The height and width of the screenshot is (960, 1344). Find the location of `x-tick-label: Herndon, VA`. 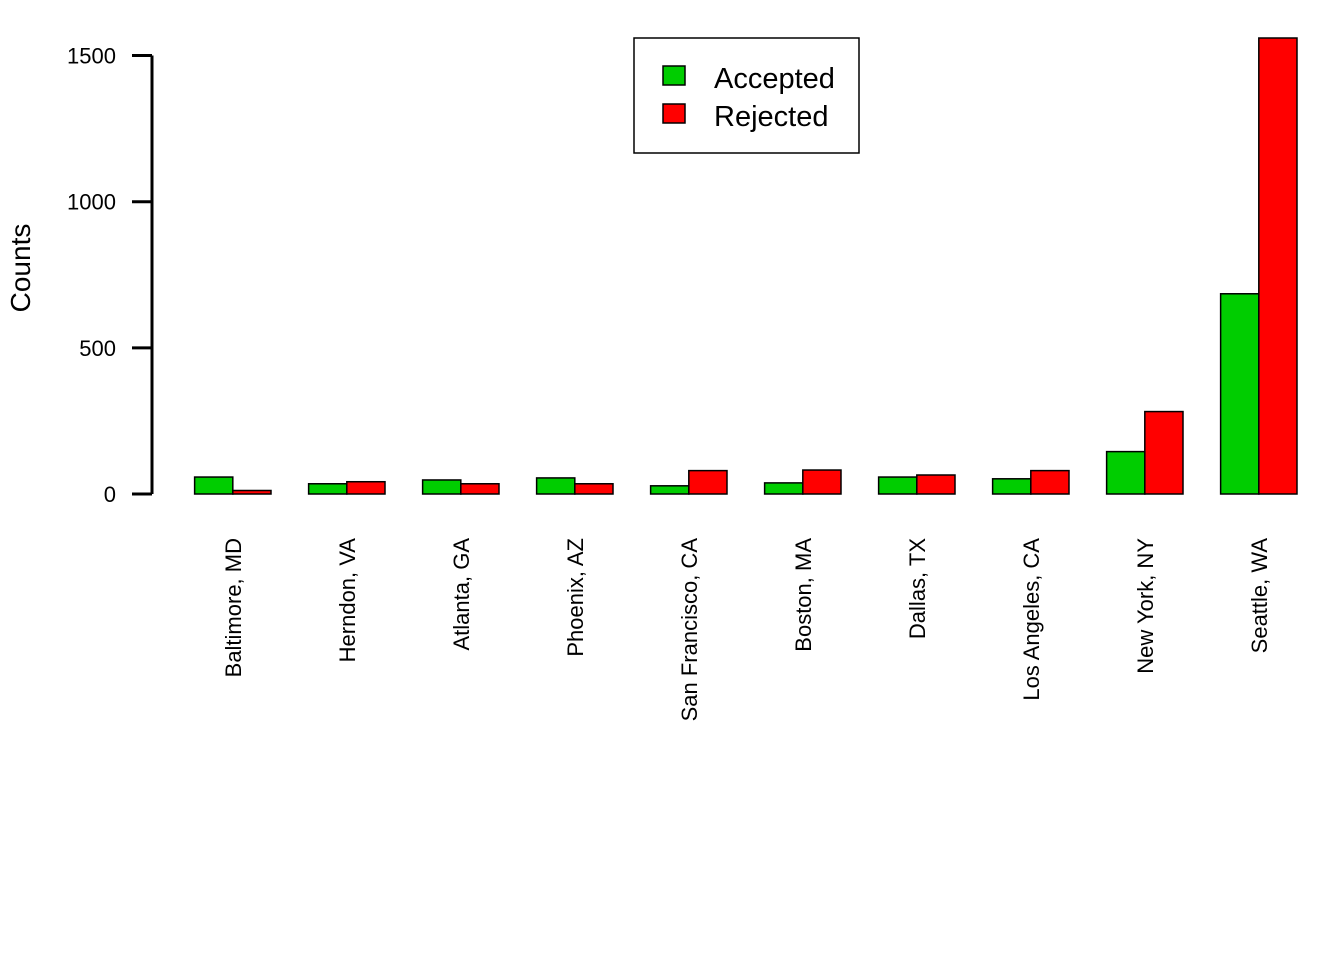

x-tick-label: Herndon, VA is located at coordinates (347, 600).